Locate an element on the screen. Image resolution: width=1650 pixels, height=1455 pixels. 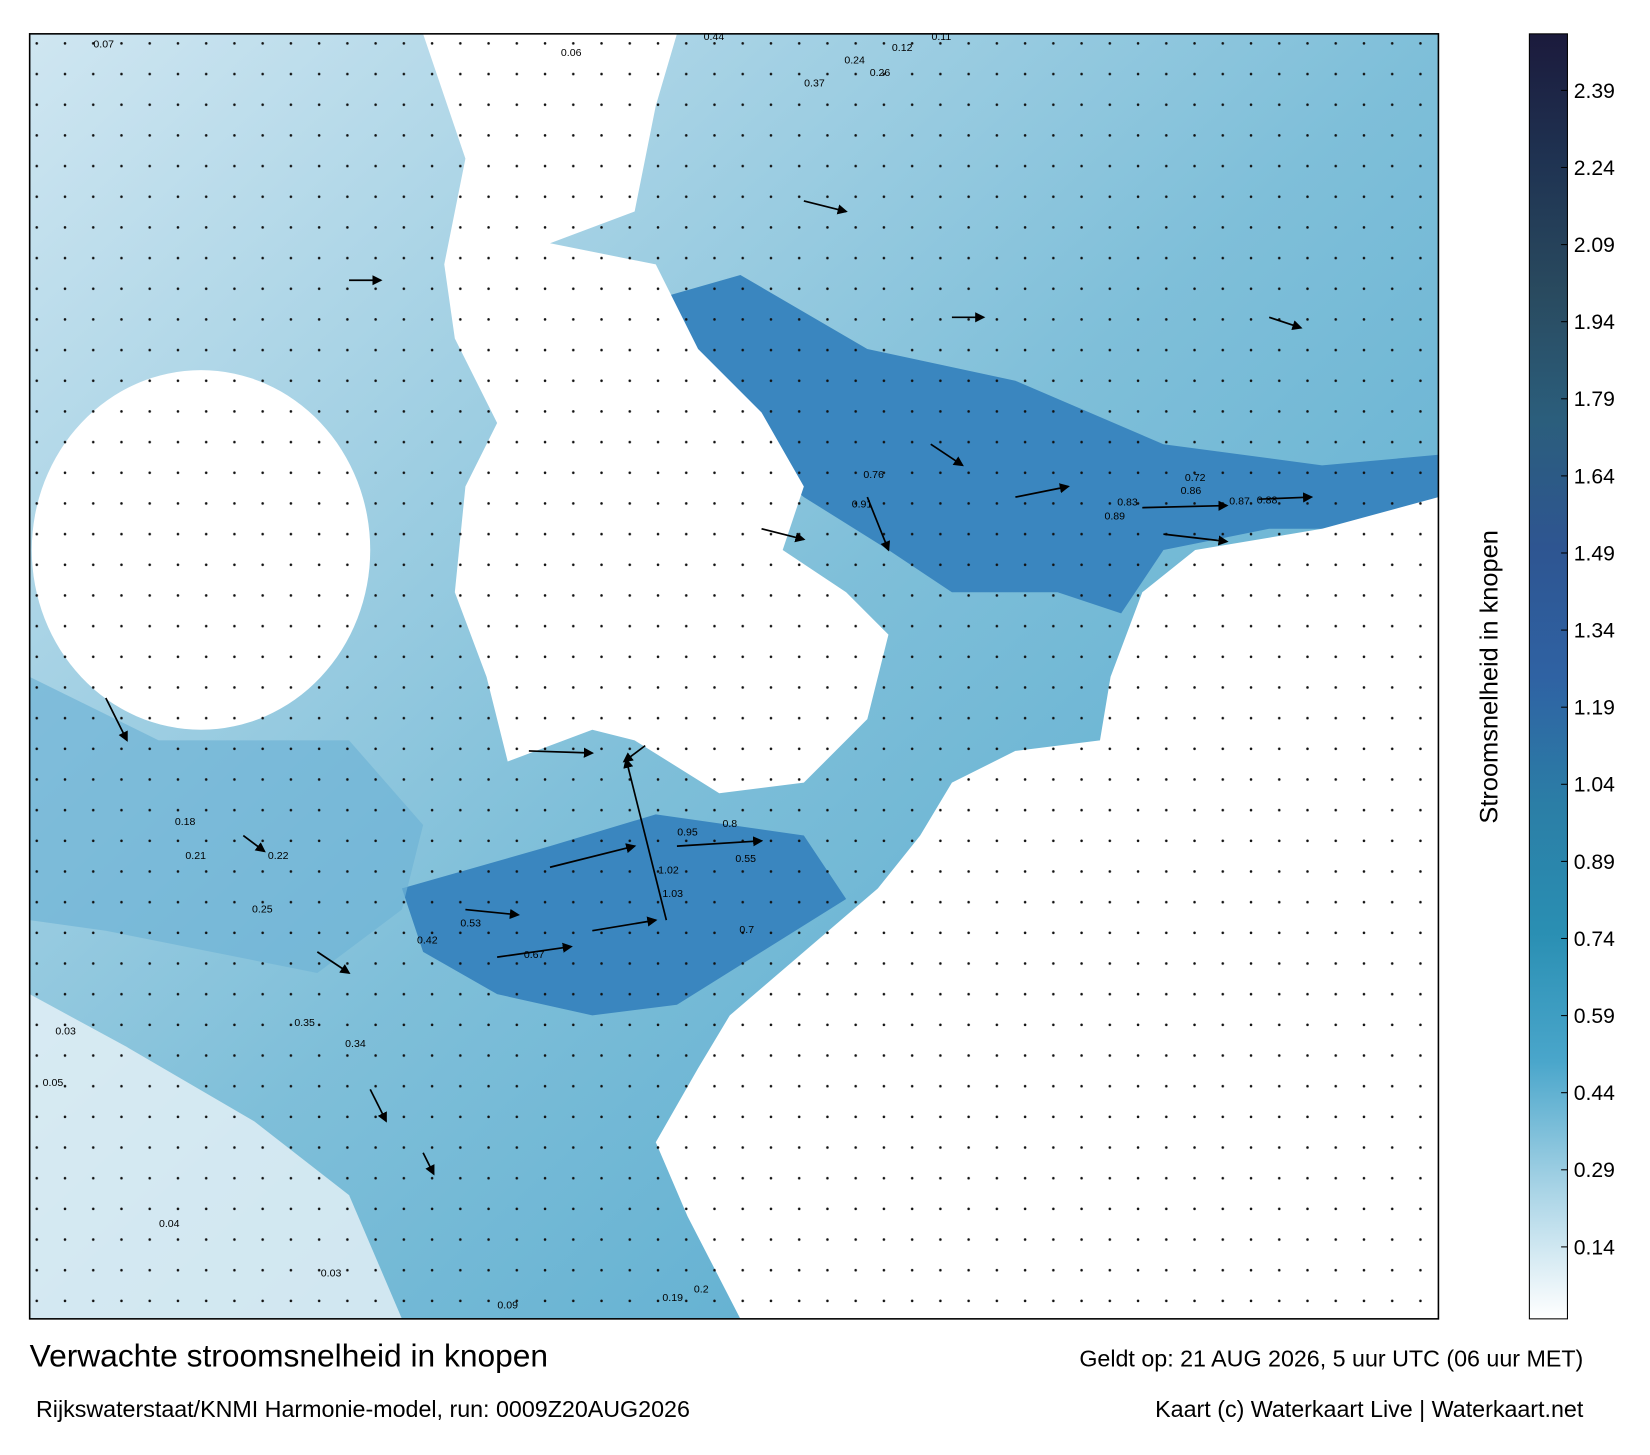
speed-label: 0.06 is located at coordinates (571, 53).